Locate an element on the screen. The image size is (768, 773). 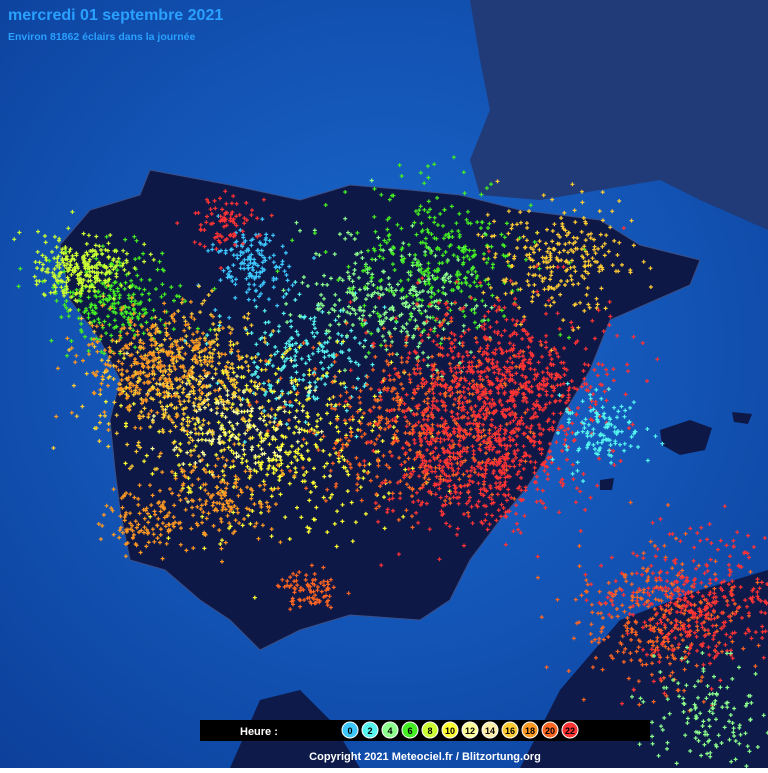
legend-hour: 16 is located at coordinates (510, 731).